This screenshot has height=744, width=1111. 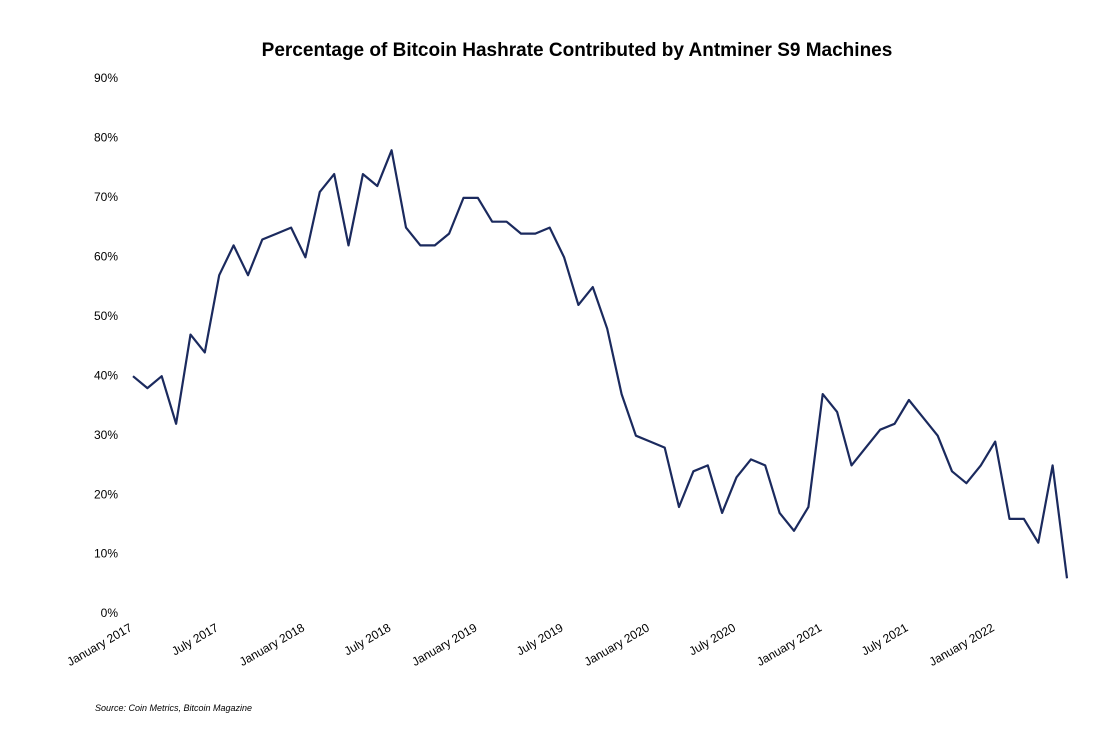 I want to click on x-tick-label: January 2022, so click(x=962, y=644).